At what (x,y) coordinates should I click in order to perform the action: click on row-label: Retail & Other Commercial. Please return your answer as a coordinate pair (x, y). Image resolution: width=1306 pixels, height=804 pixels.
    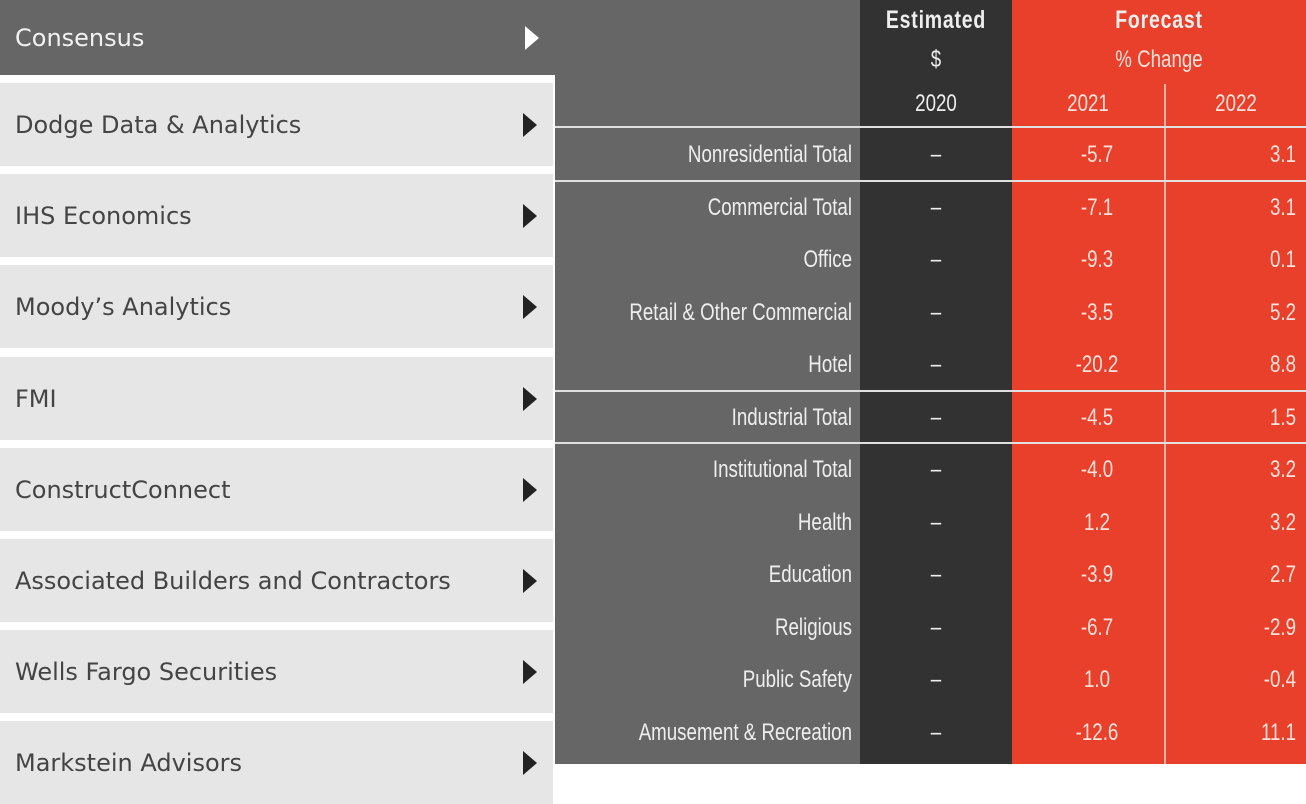
    Looking at the image, I should click on (740, 312).